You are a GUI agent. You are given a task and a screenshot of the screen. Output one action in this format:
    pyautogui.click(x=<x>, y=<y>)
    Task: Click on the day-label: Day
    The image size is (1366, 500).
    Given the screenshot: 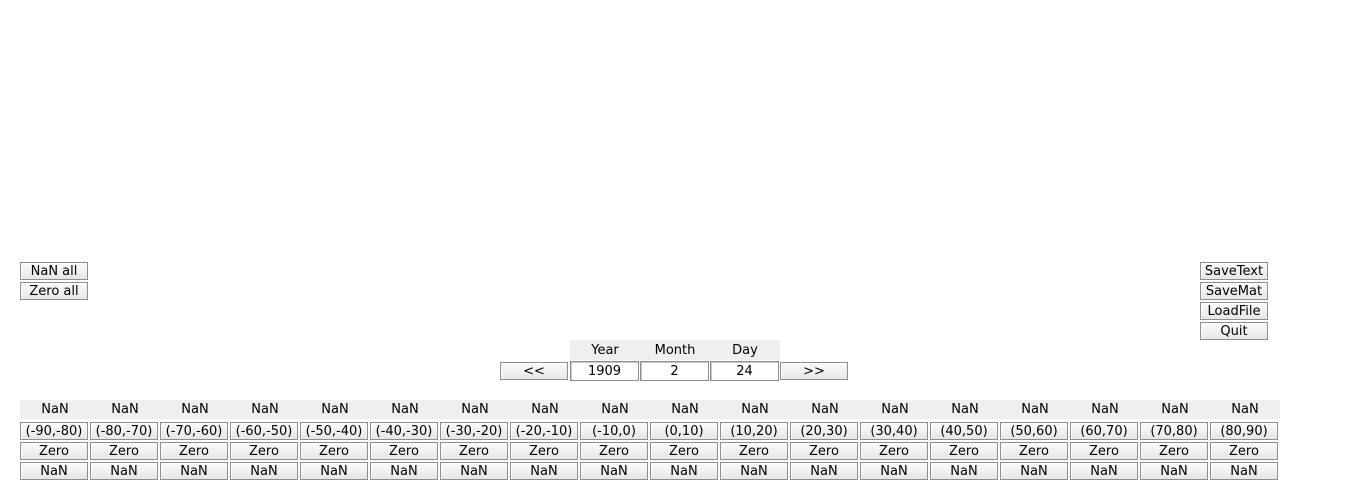 What is the action you would take?
    pyautogui.click(x=745, y=350)
    